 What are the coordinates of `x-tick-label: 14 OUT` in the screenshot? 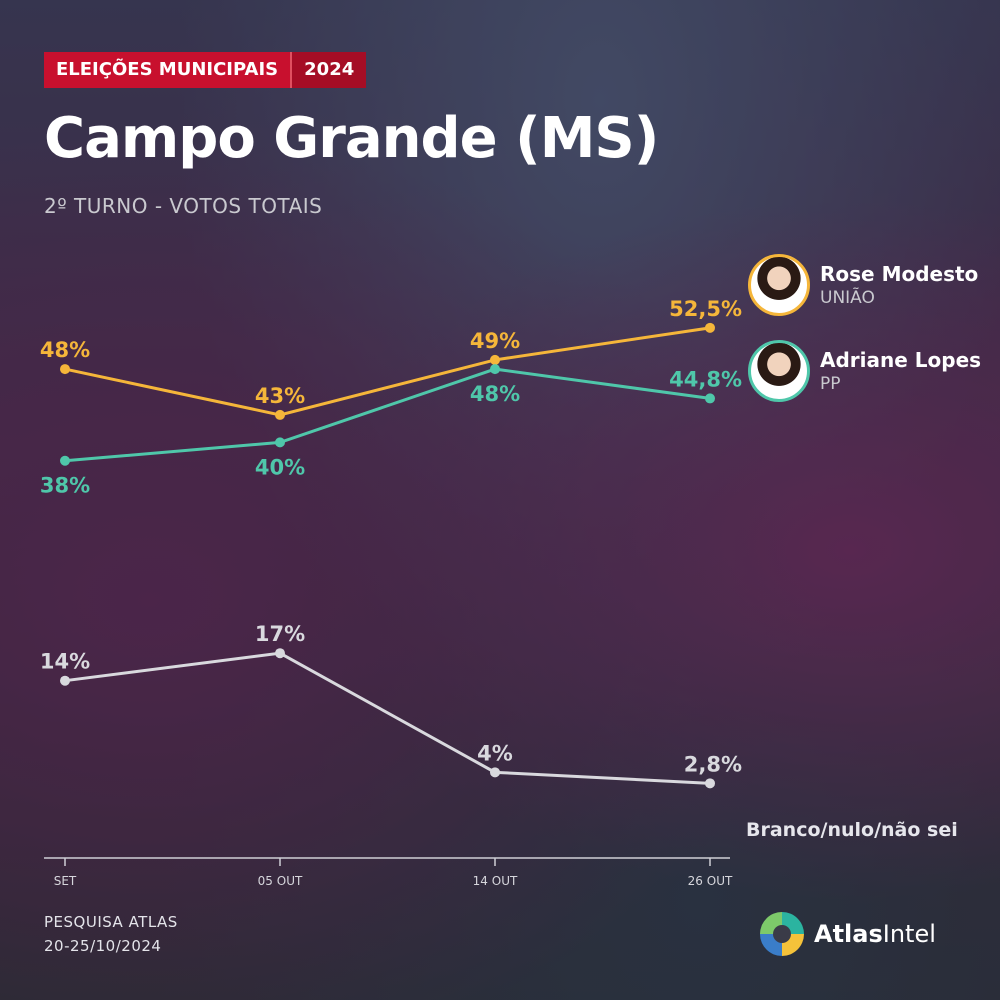 It's located at (495, 881).